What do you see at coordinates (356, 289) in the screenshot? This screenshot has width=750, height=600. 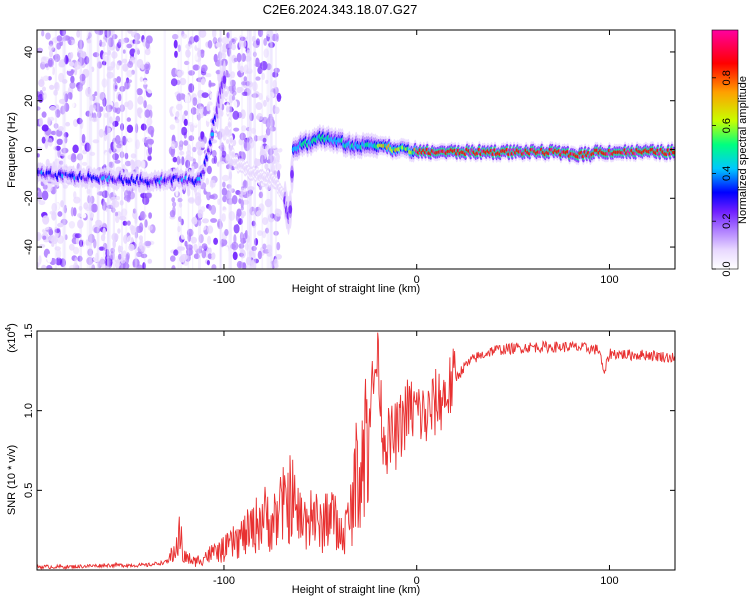 I see `heatmap-x-axis-label: Height of straight line (km)` at bounding box center [356, 289].